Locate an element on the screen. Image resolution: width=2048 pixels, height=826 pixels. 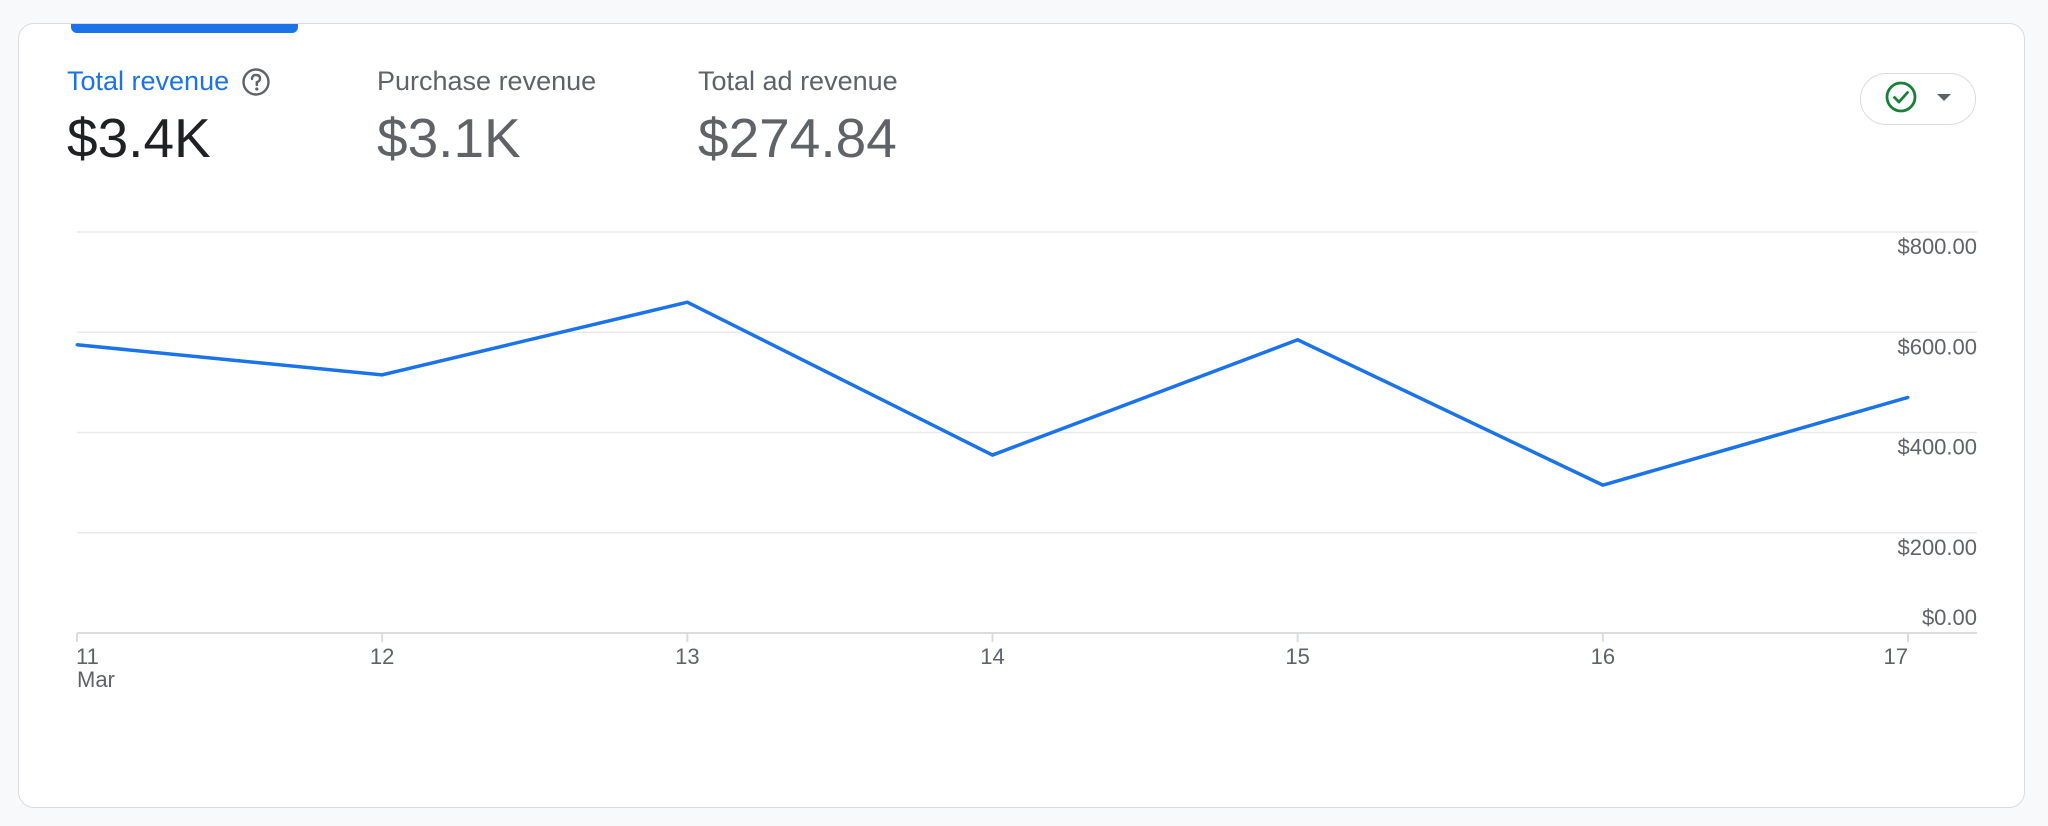
metric-purchase-revenue: Purchase revenue $3.1K is located at coordinates (486, 116).